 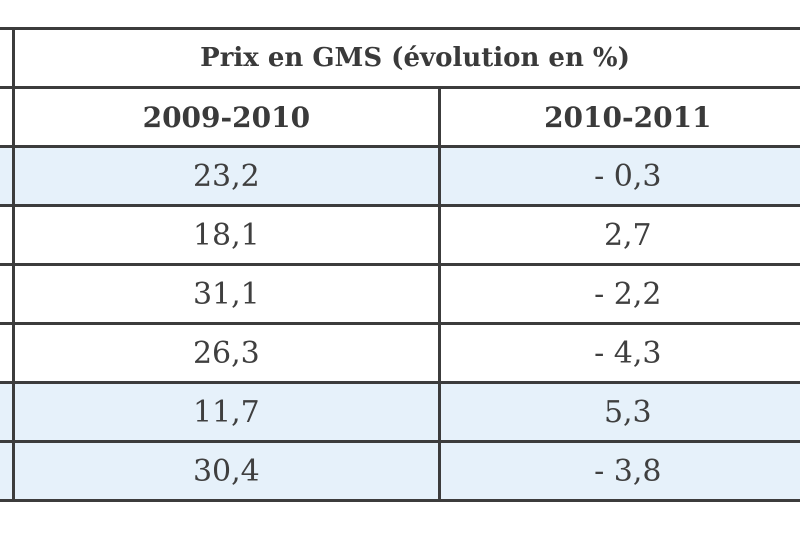 I want to click on cell-2009-2010: 26,3, so click(x=226, y=353).